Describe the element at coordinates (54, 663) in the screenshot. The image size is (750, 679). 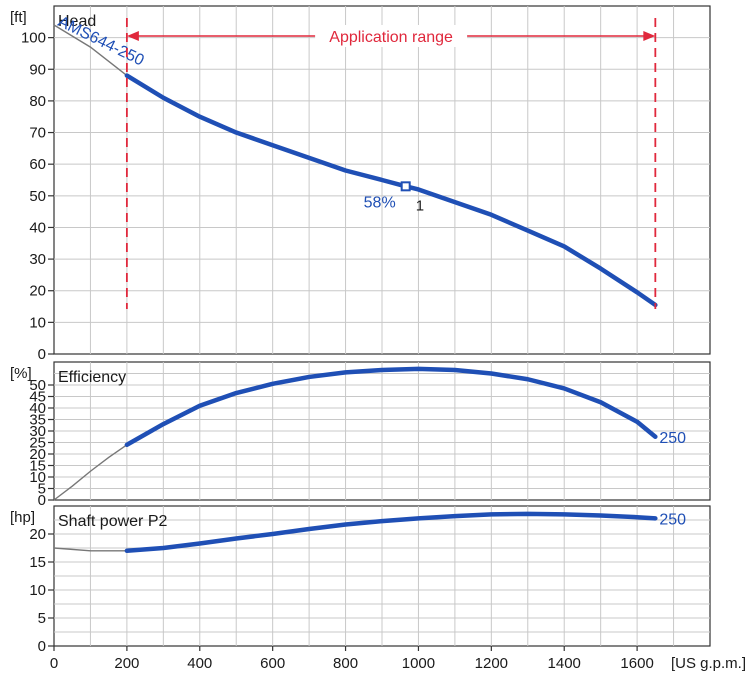
I see `x-tick-label: 0` at that location.